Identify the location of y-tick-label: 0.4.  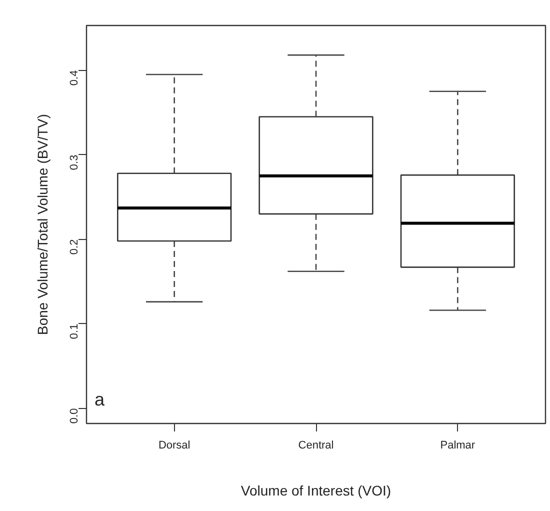
(74, 78).